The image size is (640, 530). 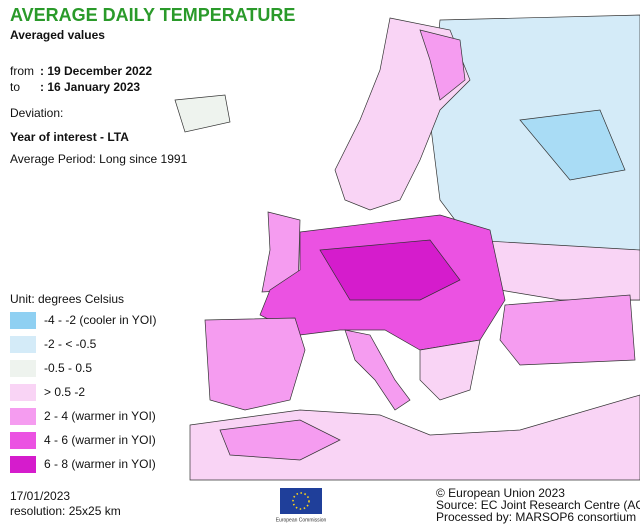 What do you see at coordinates (100, 464) in the screenshot?
I see `legend-label: 6 - 8 (warmer in YOI)` at bounding box center [100, 464].